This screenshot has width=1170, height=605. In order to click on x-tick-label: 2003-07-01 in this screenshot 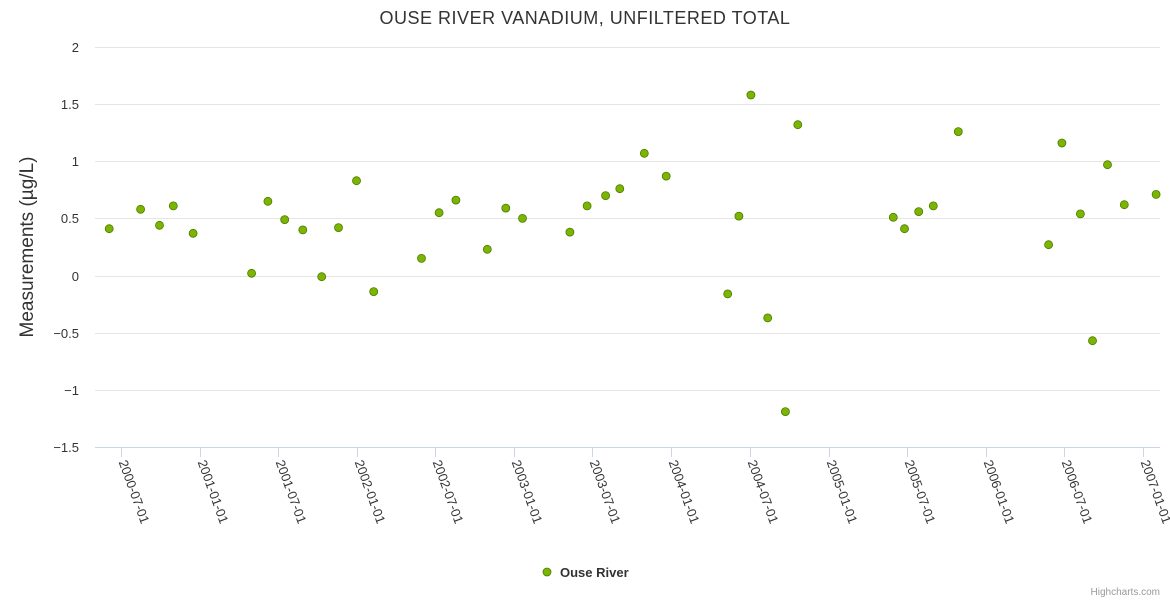, I will do `click(605, 492)`.